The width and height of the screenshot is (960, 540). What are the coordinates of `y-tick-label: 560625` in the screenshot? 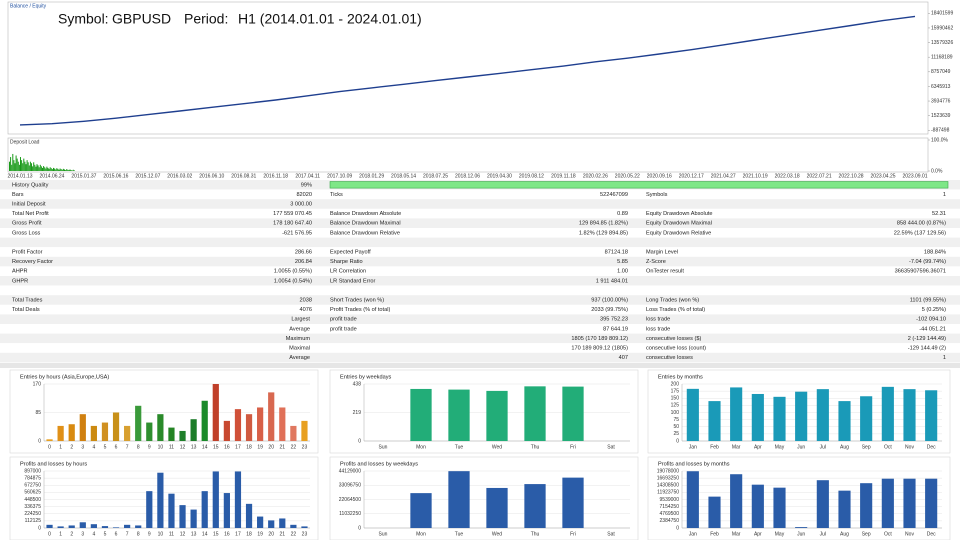 It's located at (32, 493).